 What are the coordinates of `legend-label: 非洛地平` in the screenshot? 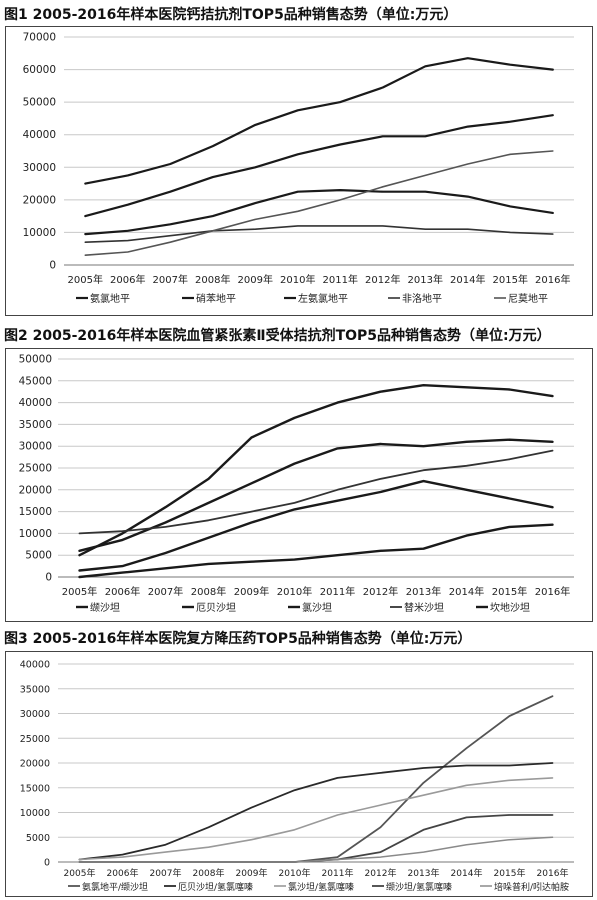 It's located at (422, 298).